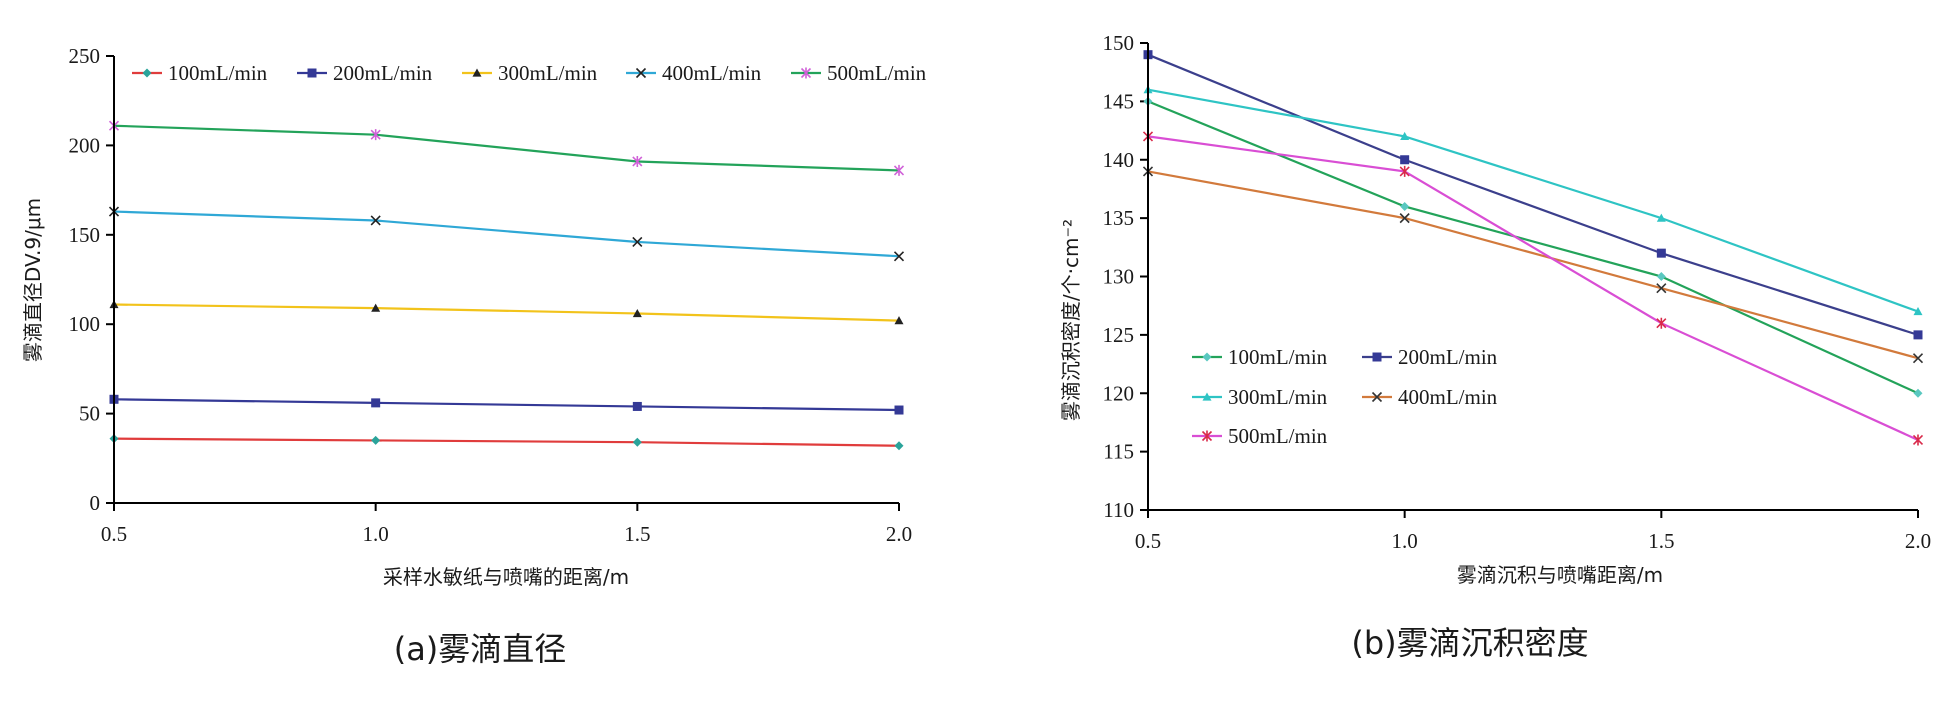 This screenshot has width=1938, height=702. I want to click on panel-a-series-100mlmin-line, so click(506, 442).